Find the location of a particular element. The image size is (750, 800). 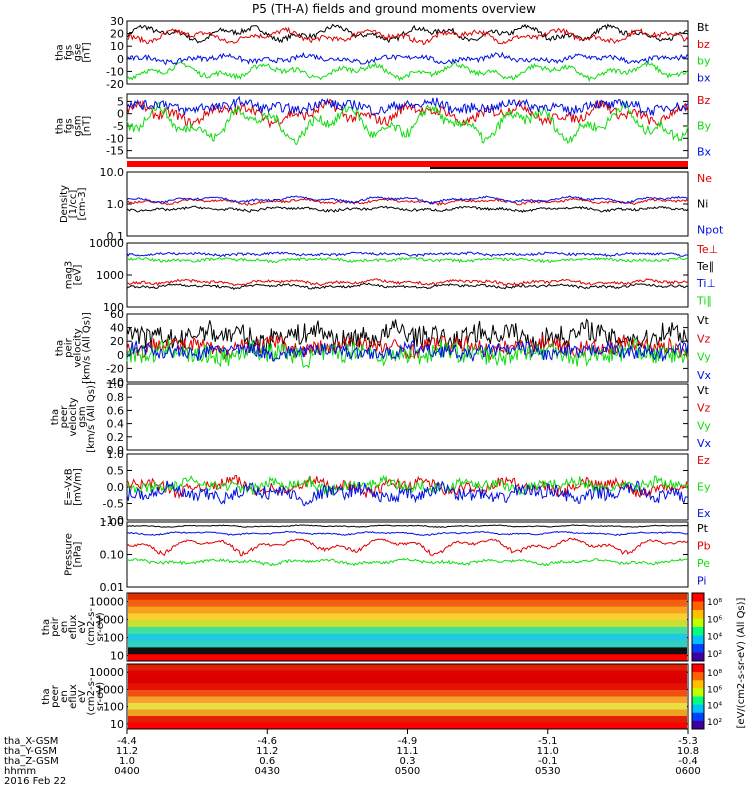

series-line-Ni is located at coordinates (407, 209).